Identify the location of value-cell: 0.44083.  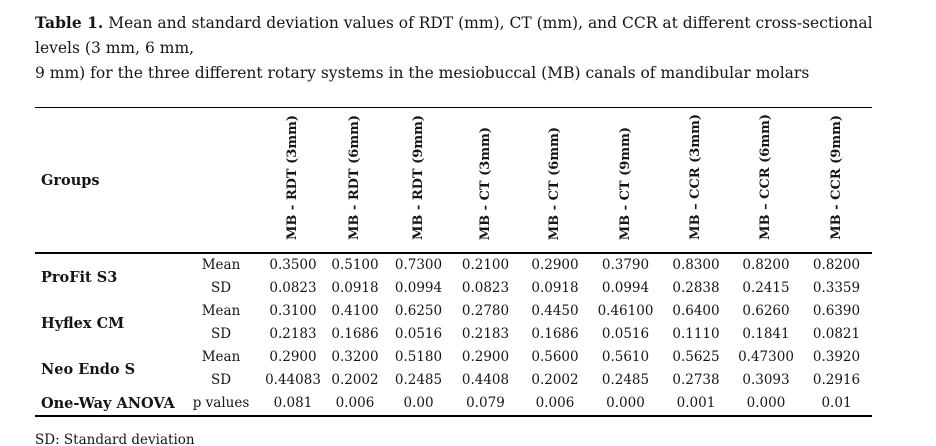
(293, 380).